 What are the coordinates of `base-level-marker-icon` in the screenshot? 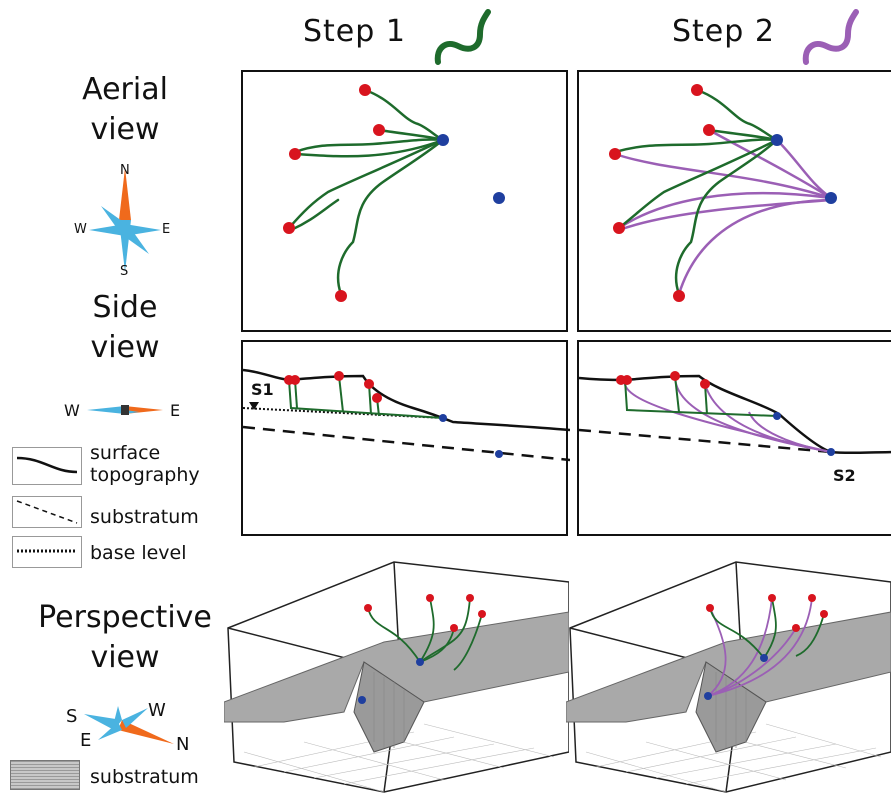 It's located at (254, 406).